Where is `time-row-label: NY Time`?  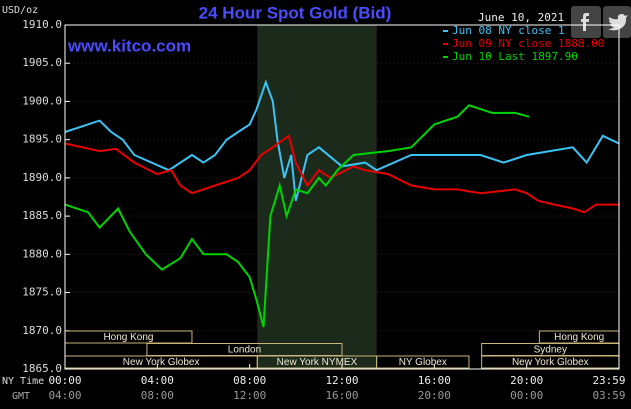
time-row-label: NY Time is located at coordinates (23, 381).